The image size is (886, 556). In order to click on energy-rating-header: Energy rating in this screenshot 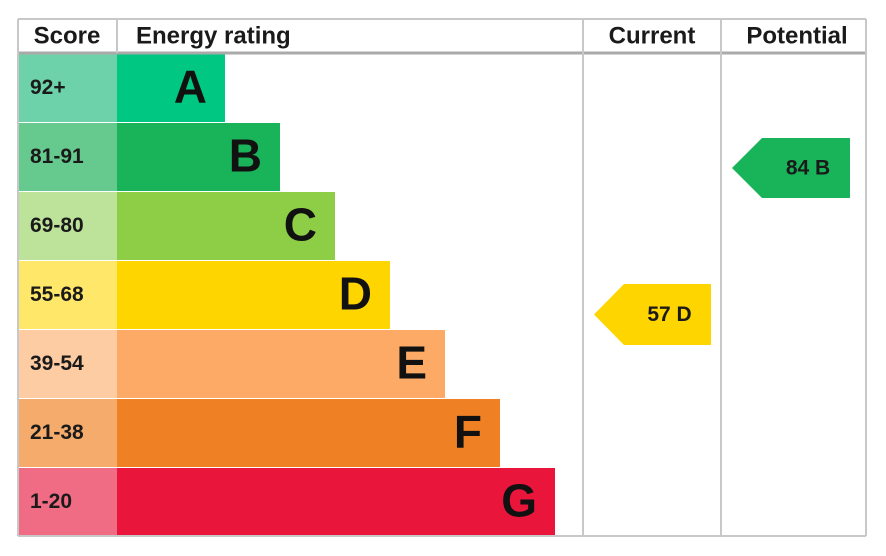, I will do `click(213, 35)`.